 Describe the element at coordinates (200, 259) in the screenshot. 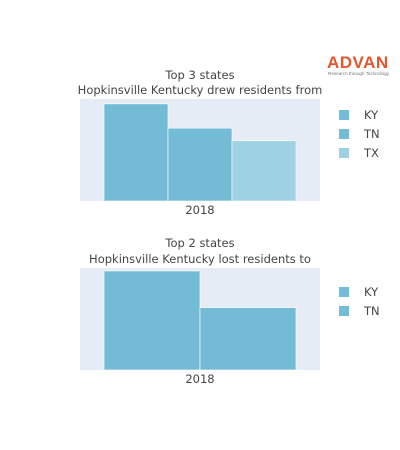

I see `chart-2-subtitle: Hopkinsville Kentucky lost residents to` at that location.